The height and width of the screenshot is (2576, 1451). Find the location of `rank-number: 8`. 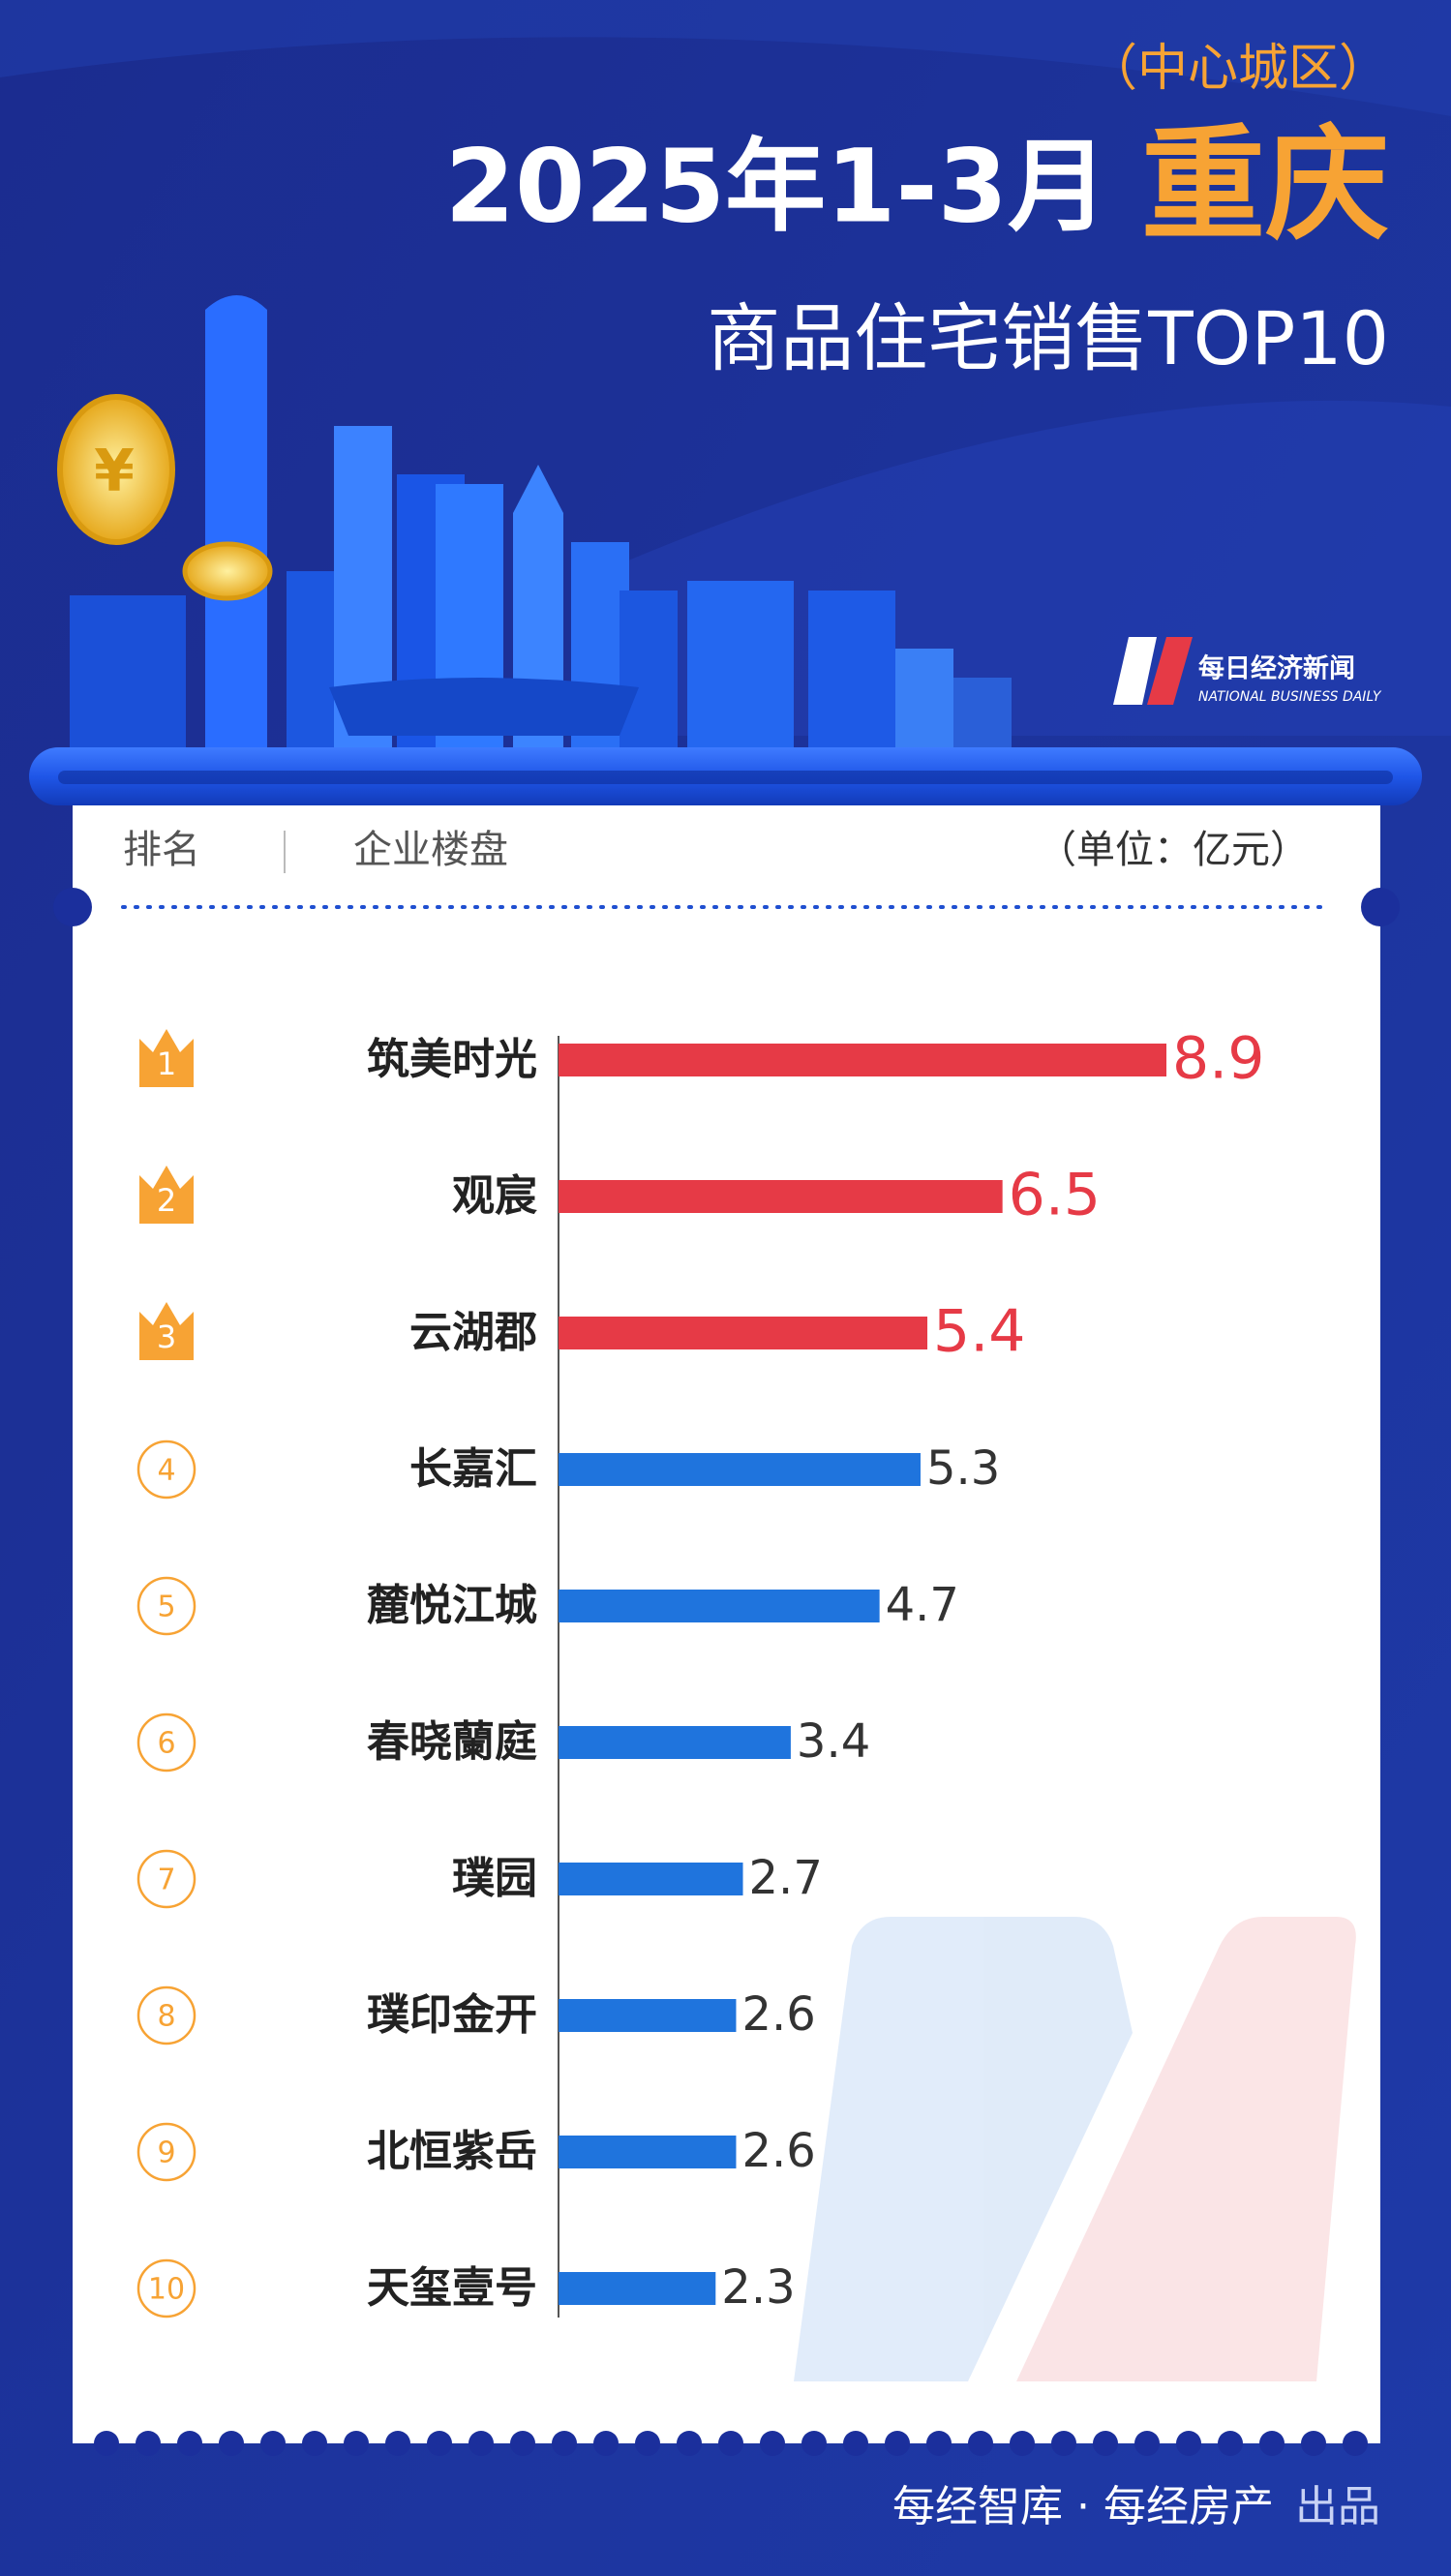

rank-number: 8 is located at coordinates (166, 2017).